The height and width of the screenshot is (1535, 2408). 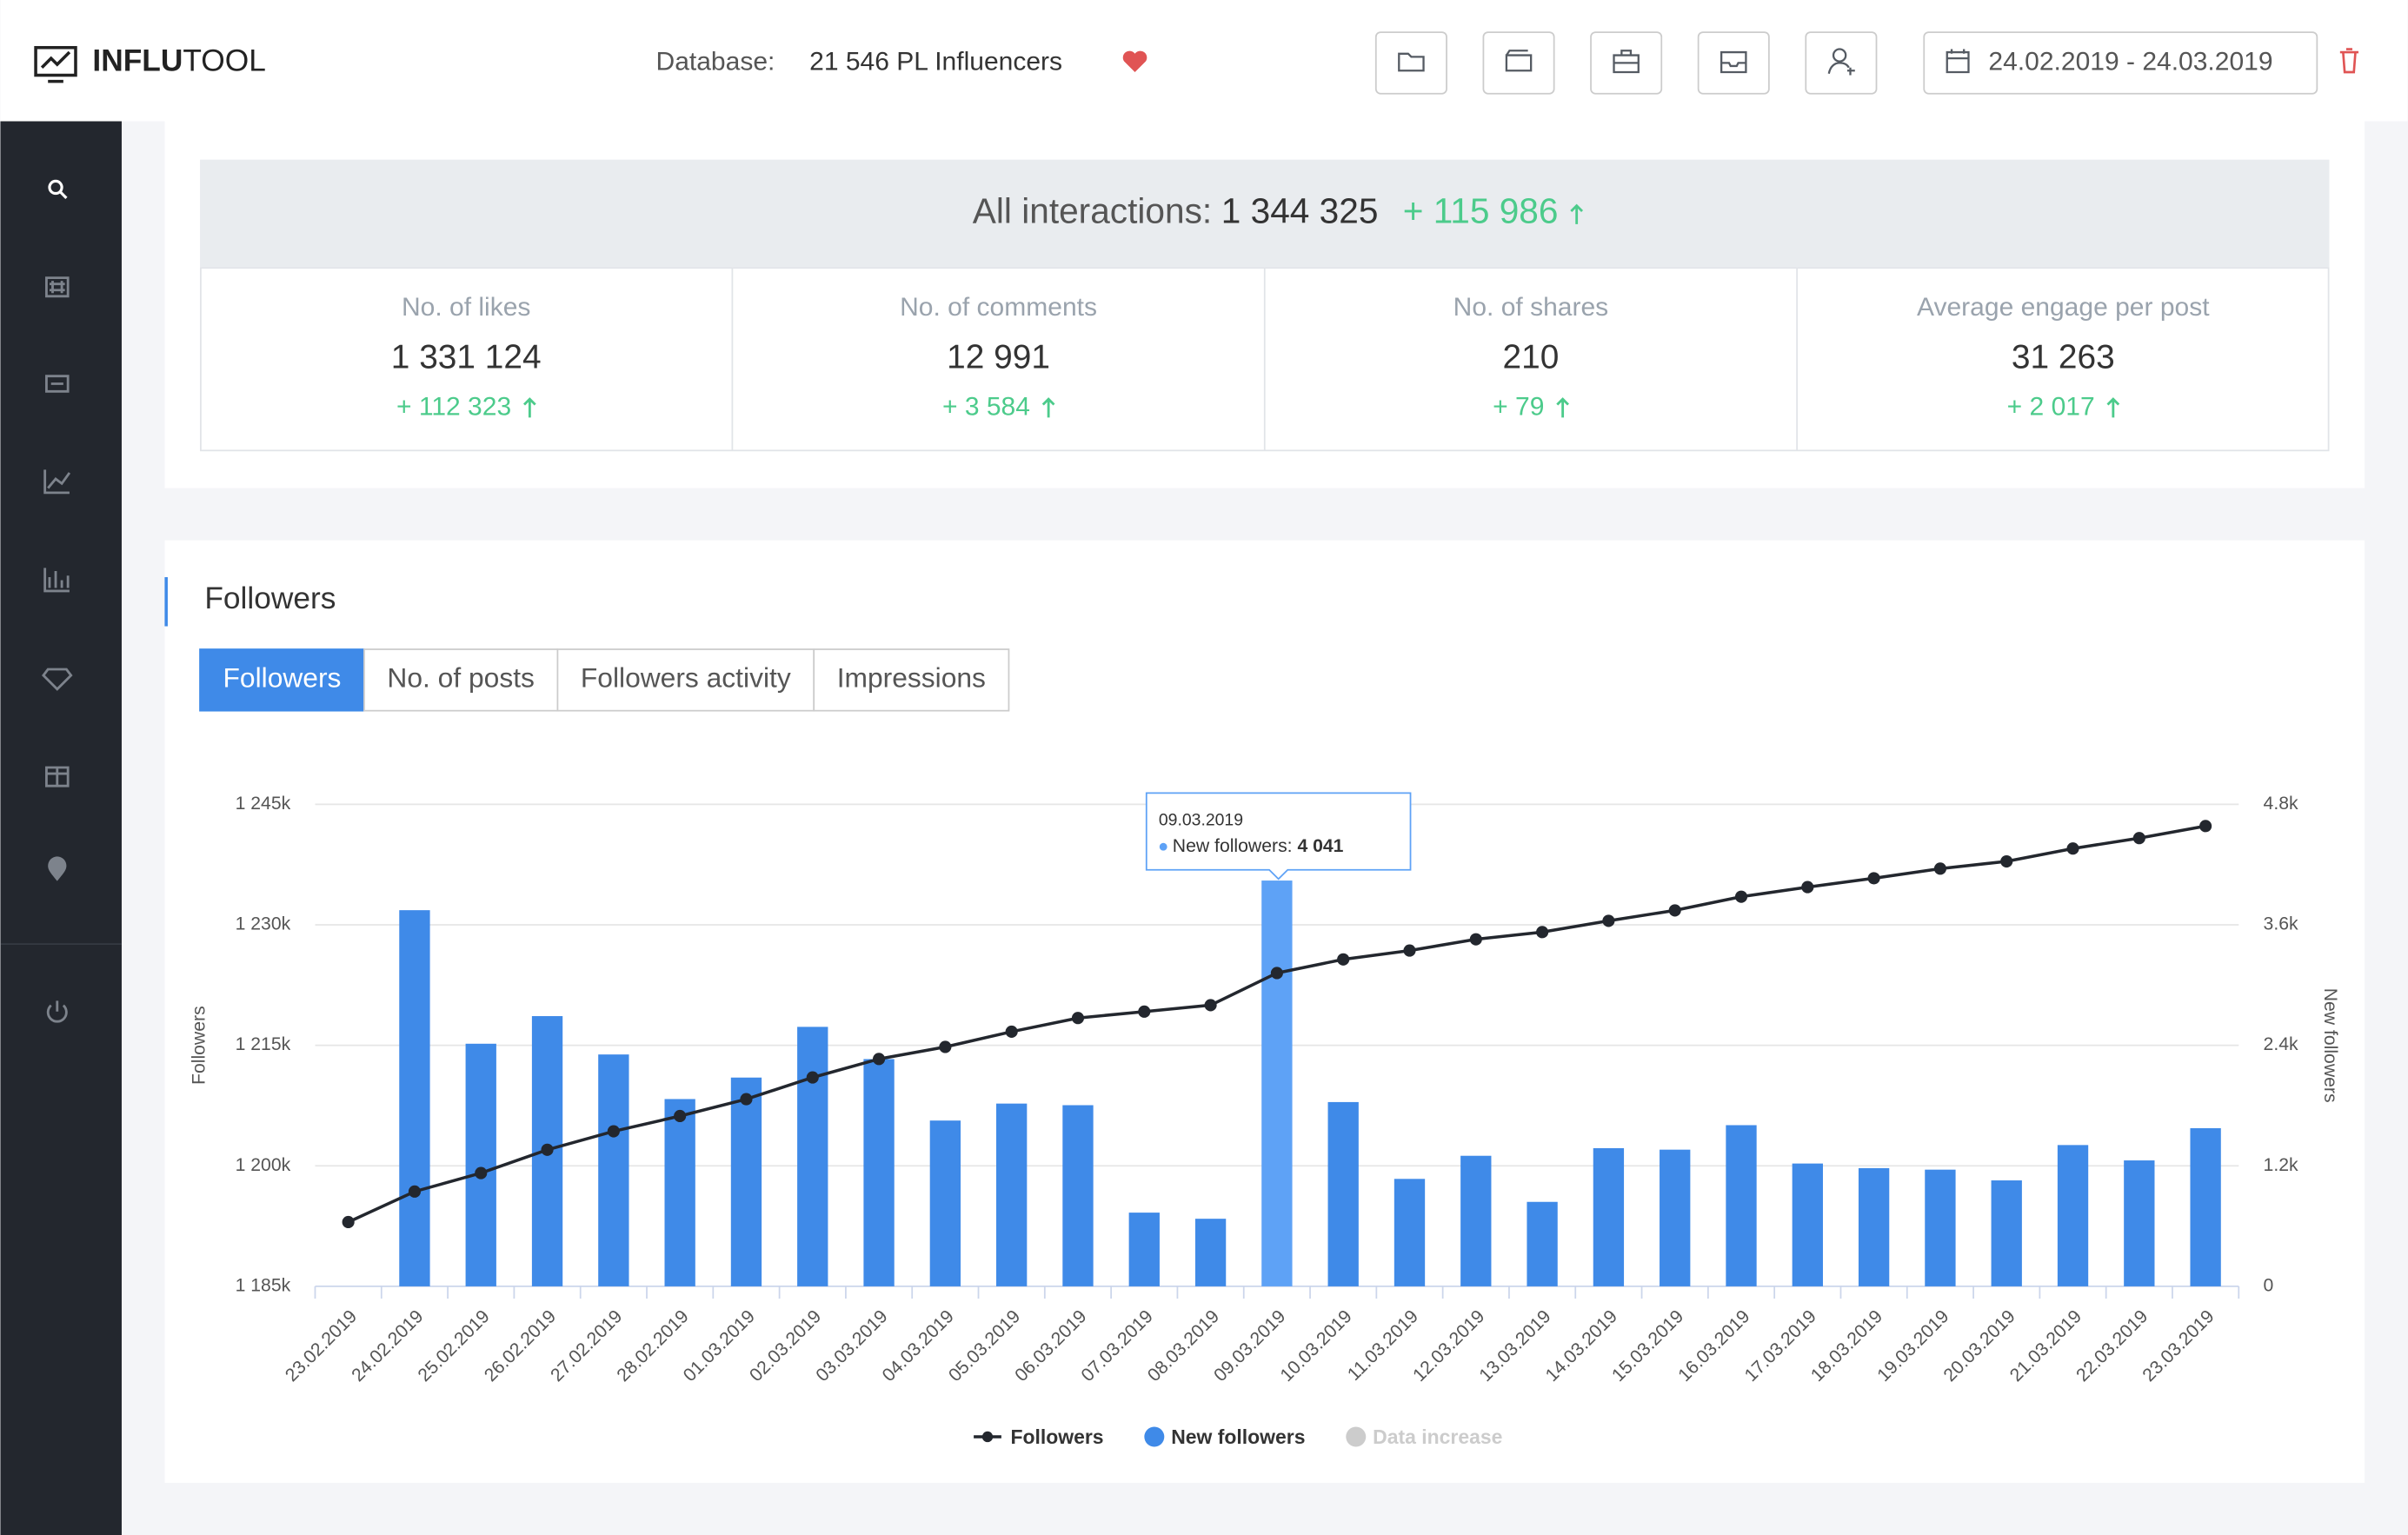 I want to click on tab-label: Impressions, so click(x=911, y=678).